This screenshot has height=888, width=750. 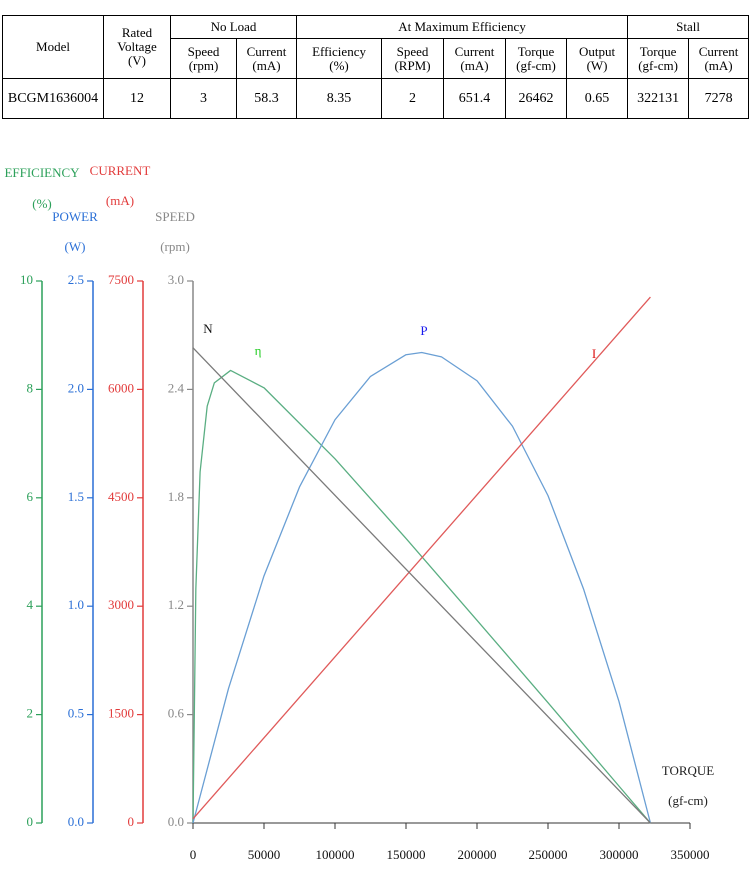 What do you see at coordinates (76, 387) in the screenshot?
I see `y-tick-label: 2.0` at bounding box center [76, 387].